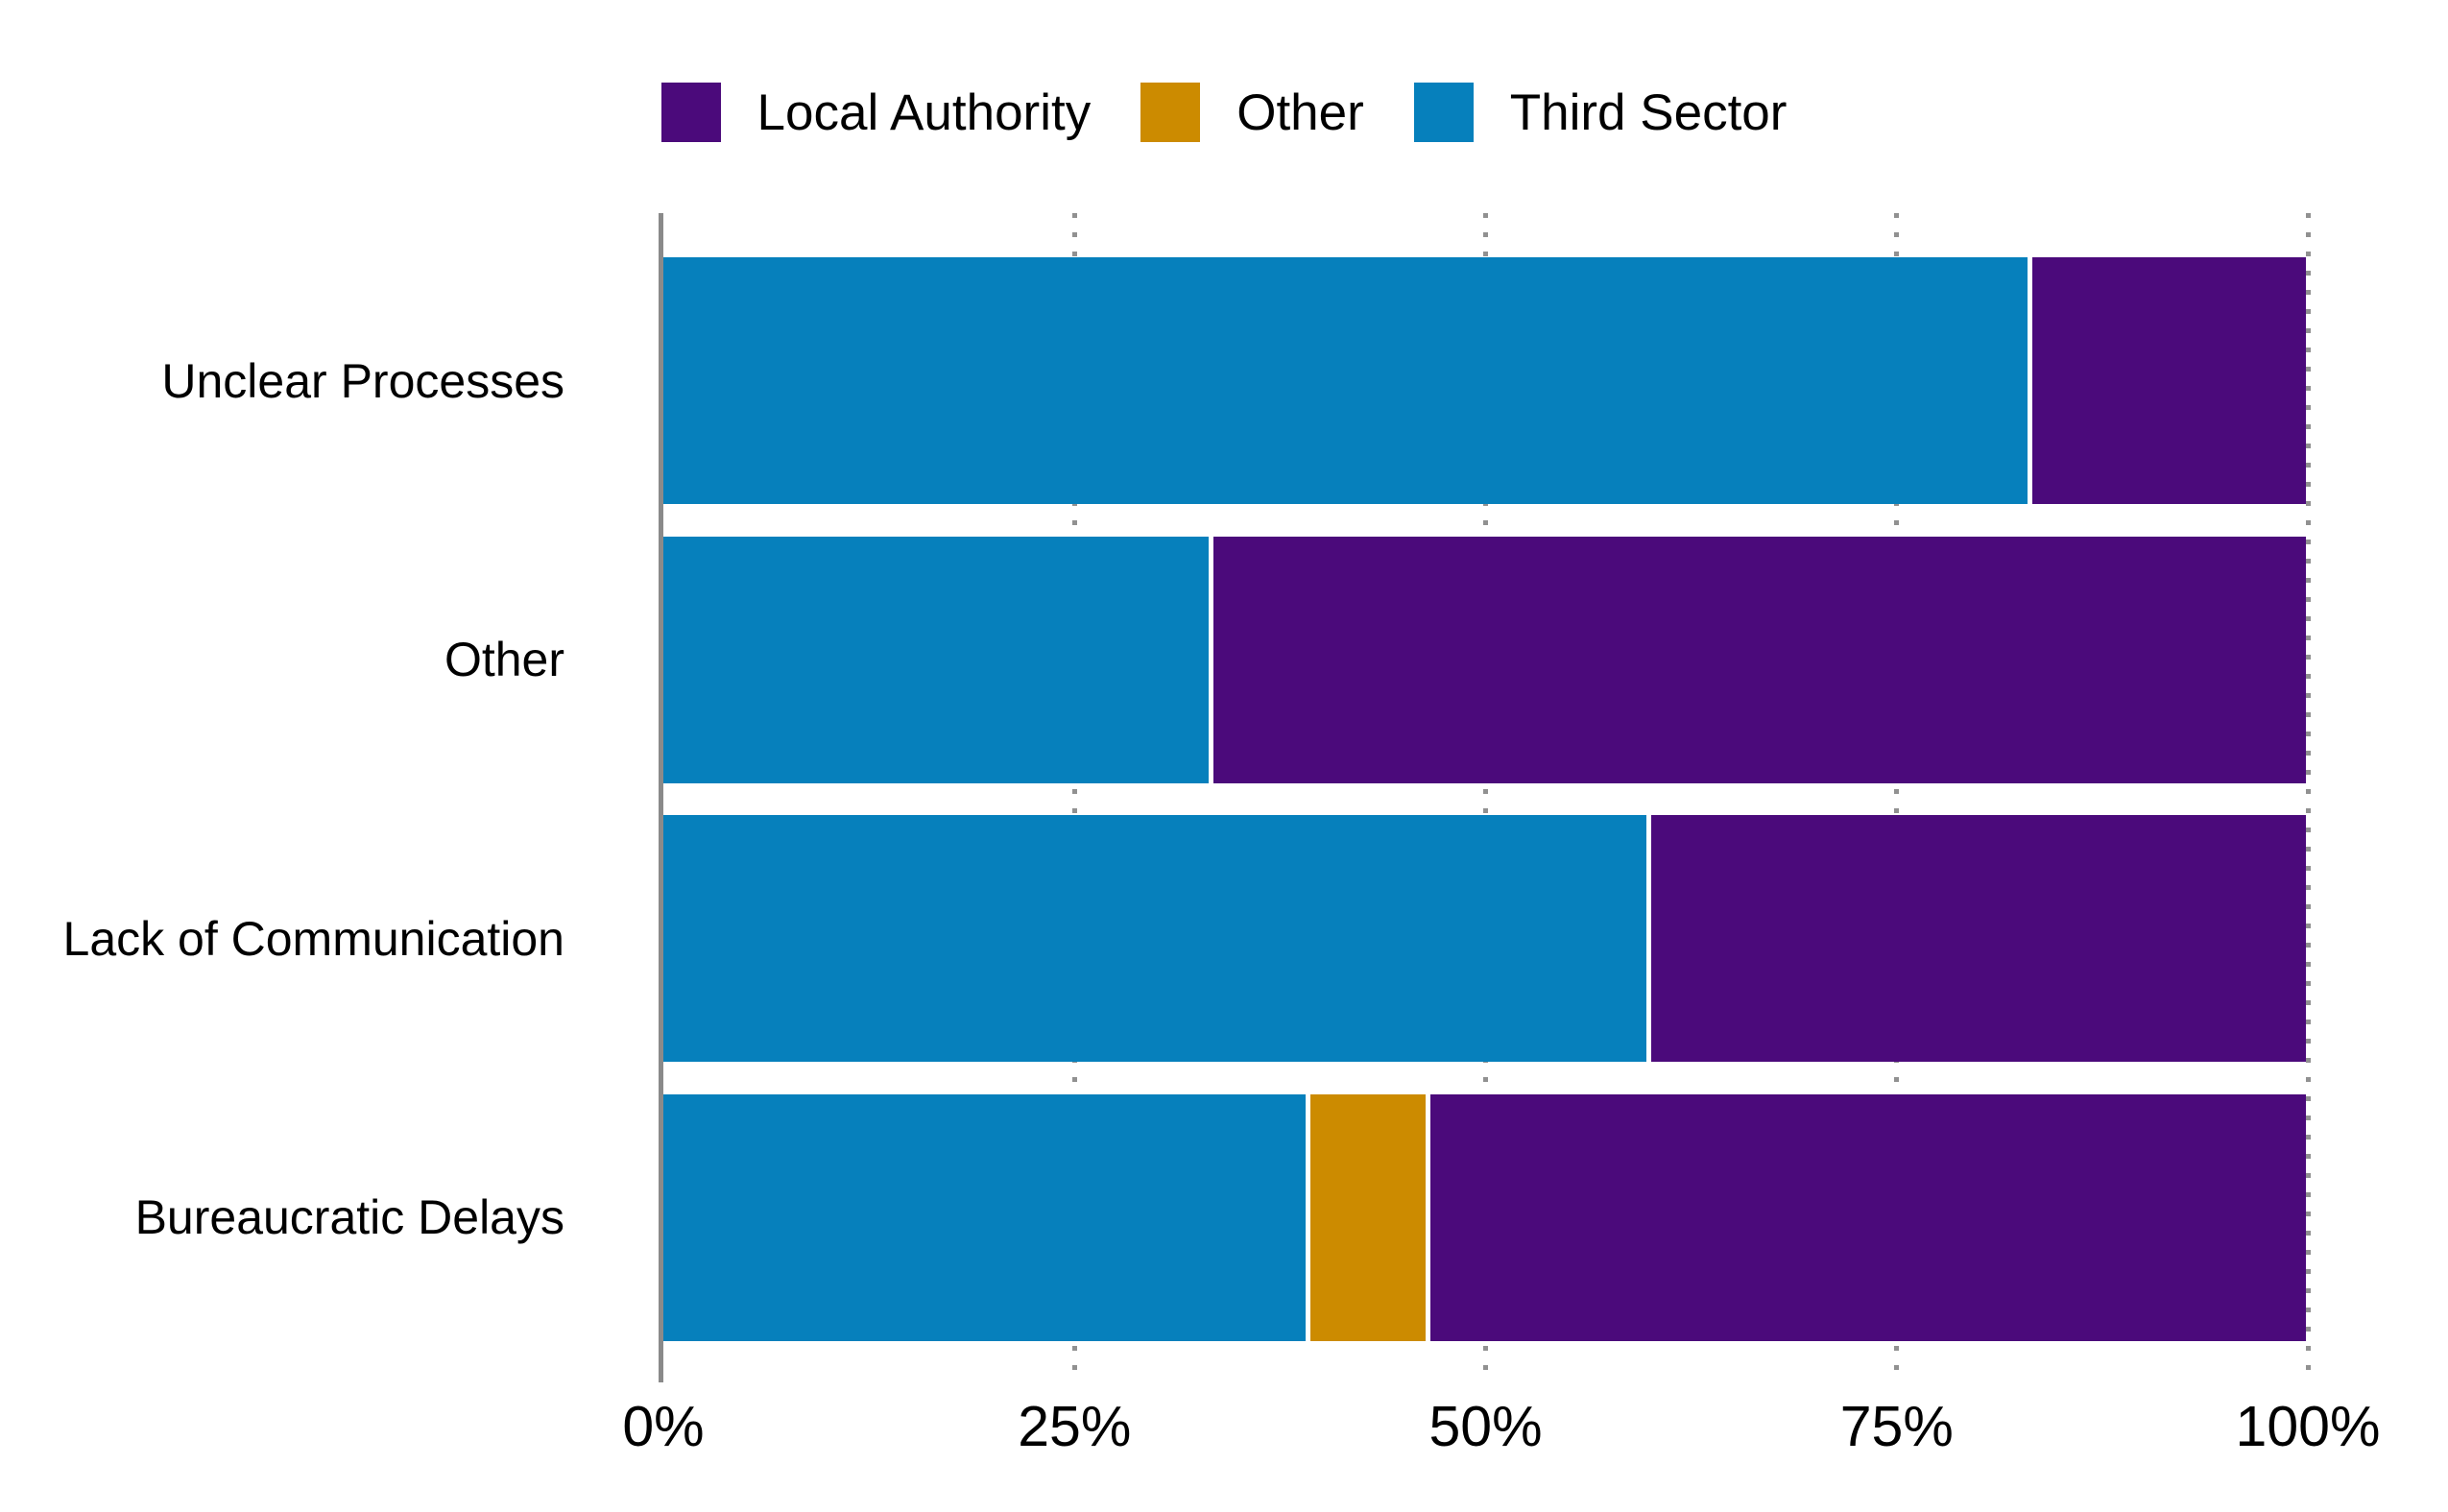 The image size is (2448, 1512). I want to click on bar-segment-other, so click(1368, 1217).